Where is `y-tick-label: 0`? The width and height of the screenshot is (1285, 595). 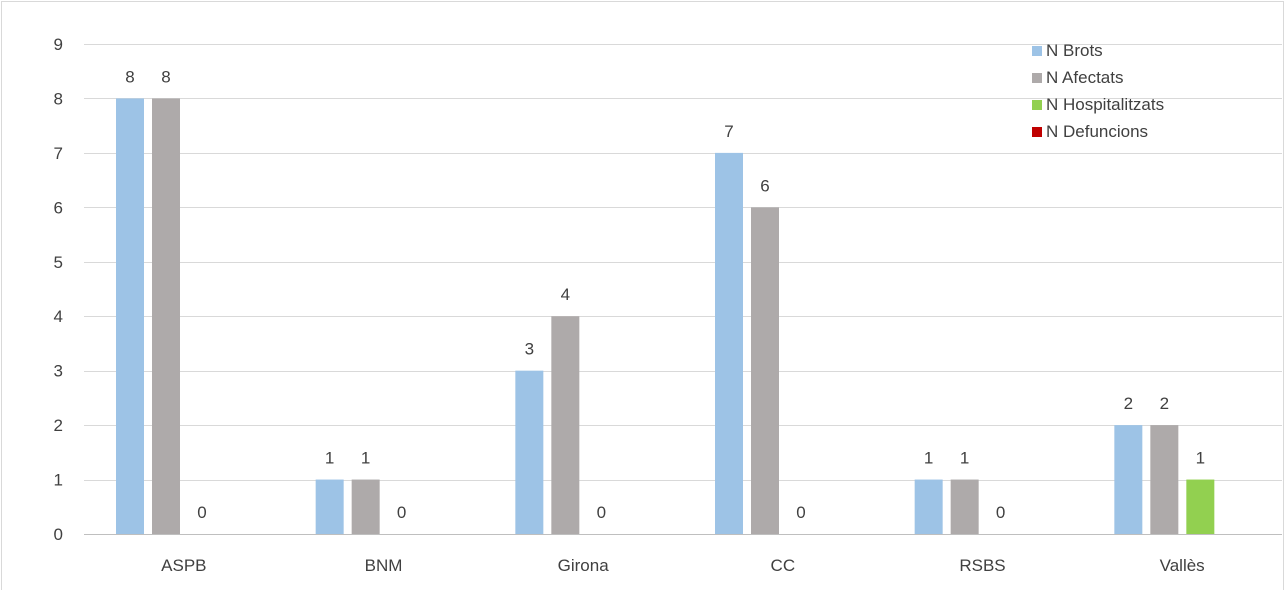 y-tick-label: 0 is located at coordinates (58, 534).